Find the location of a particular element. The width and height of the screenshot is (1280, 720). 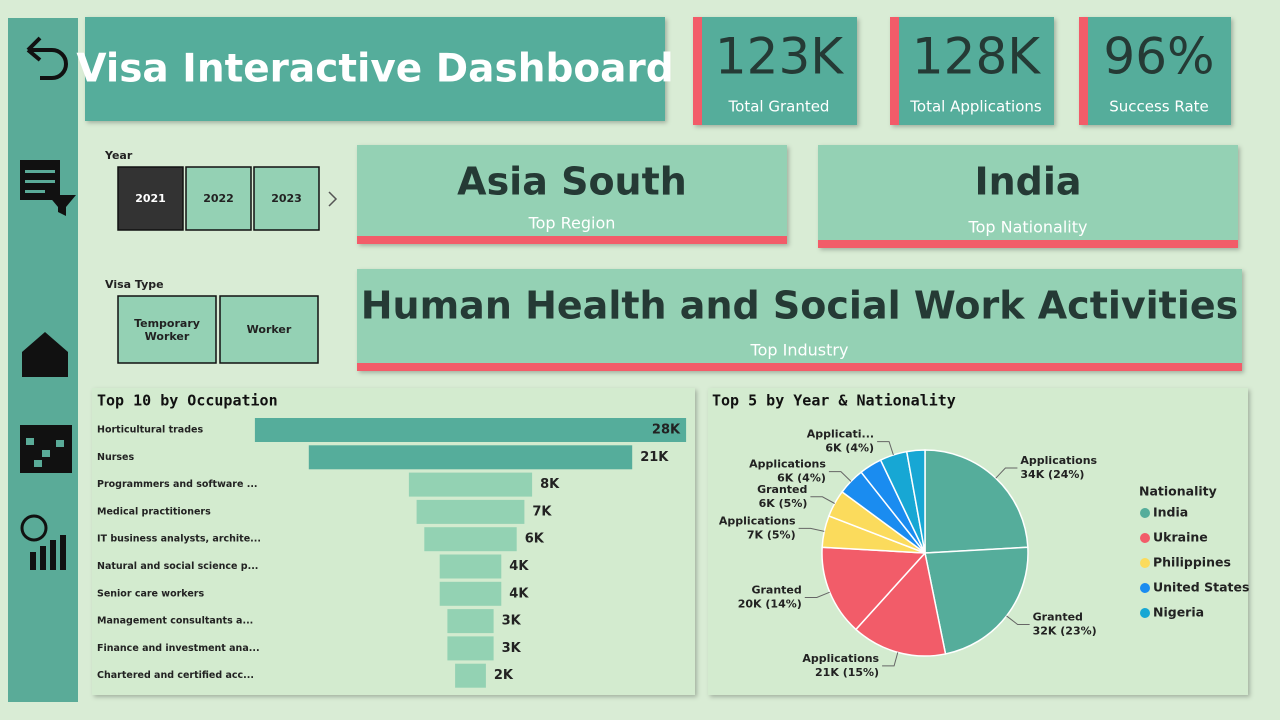

chart-title: Top 5 by Year & Nationality is located at coordinates (834, 401).